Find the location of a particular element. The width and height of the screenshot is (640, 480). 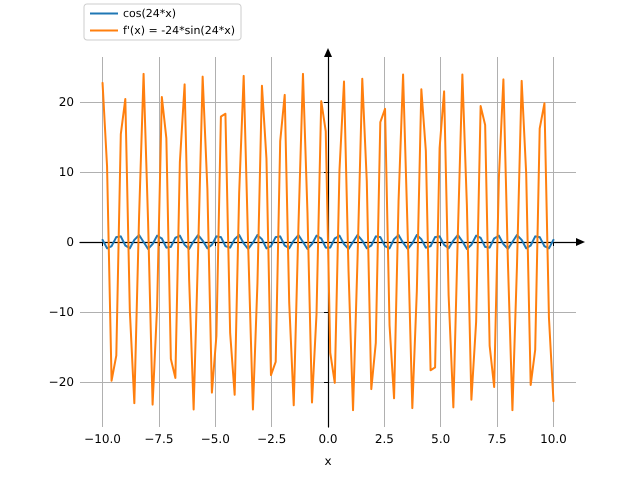

x-tick-label: −7.5 is located at coordinates (159, 439).